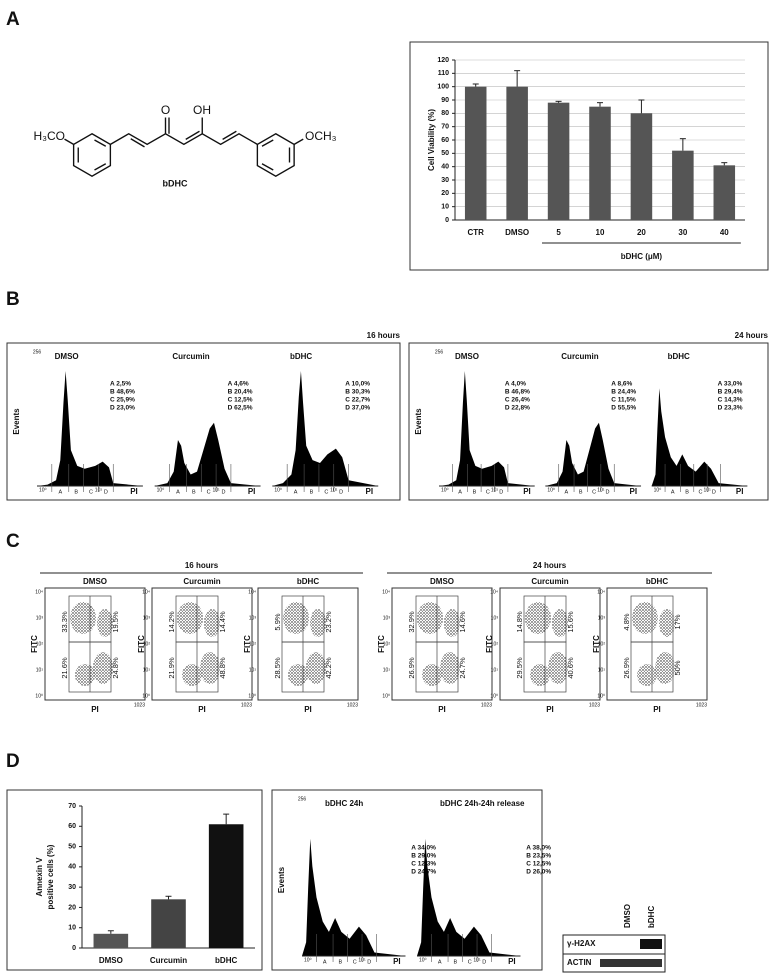 This screenshot has width=778, height=976. I want to click on gate-stat: D 24,7%, so click(423, 872).